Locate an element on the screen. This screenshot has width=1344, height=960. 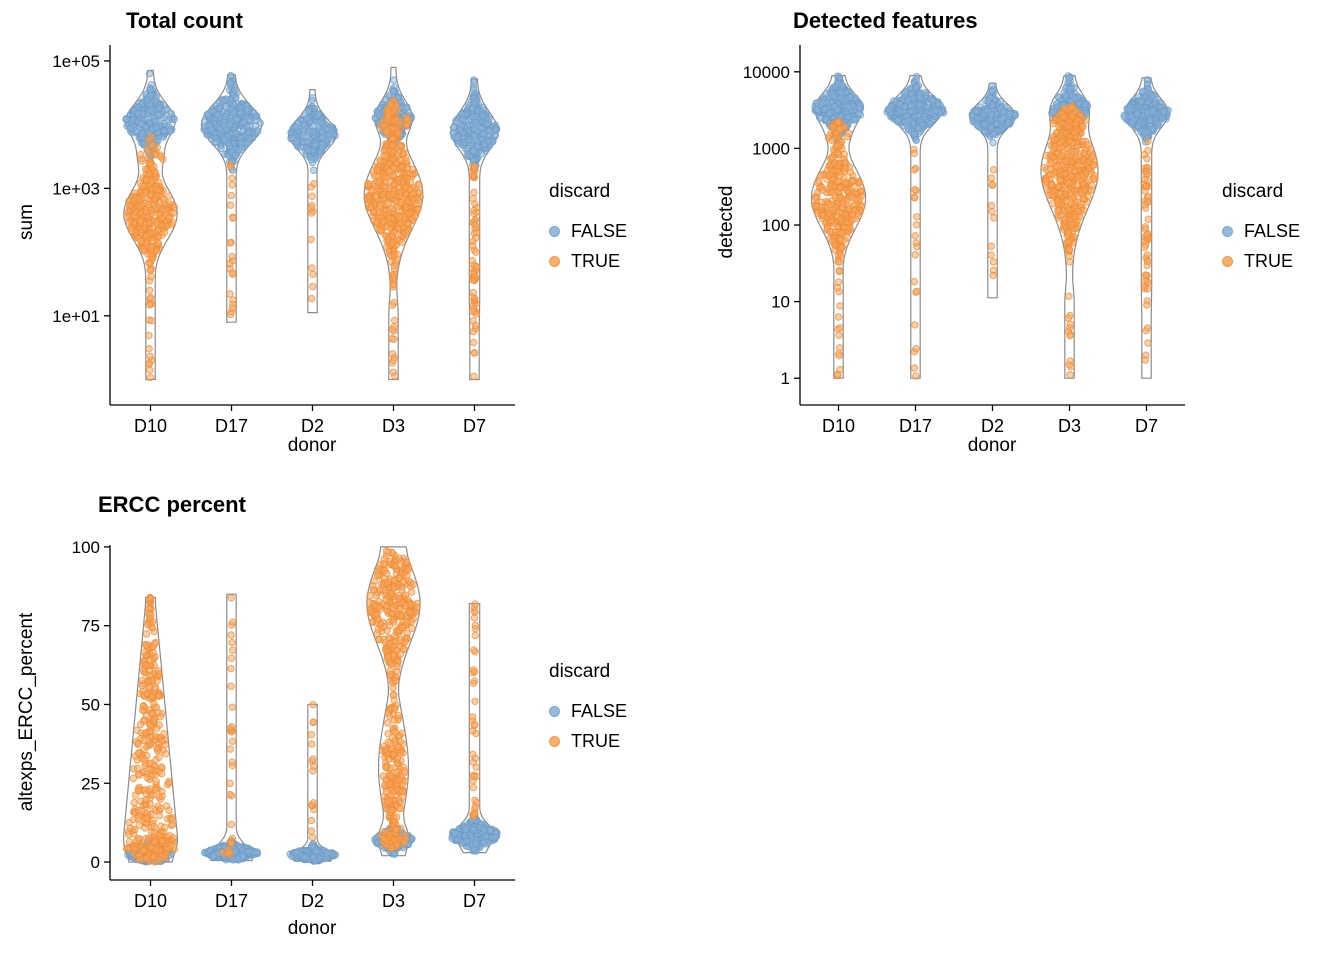
y-tick-label: 1 is located at coordinates (785, 378).